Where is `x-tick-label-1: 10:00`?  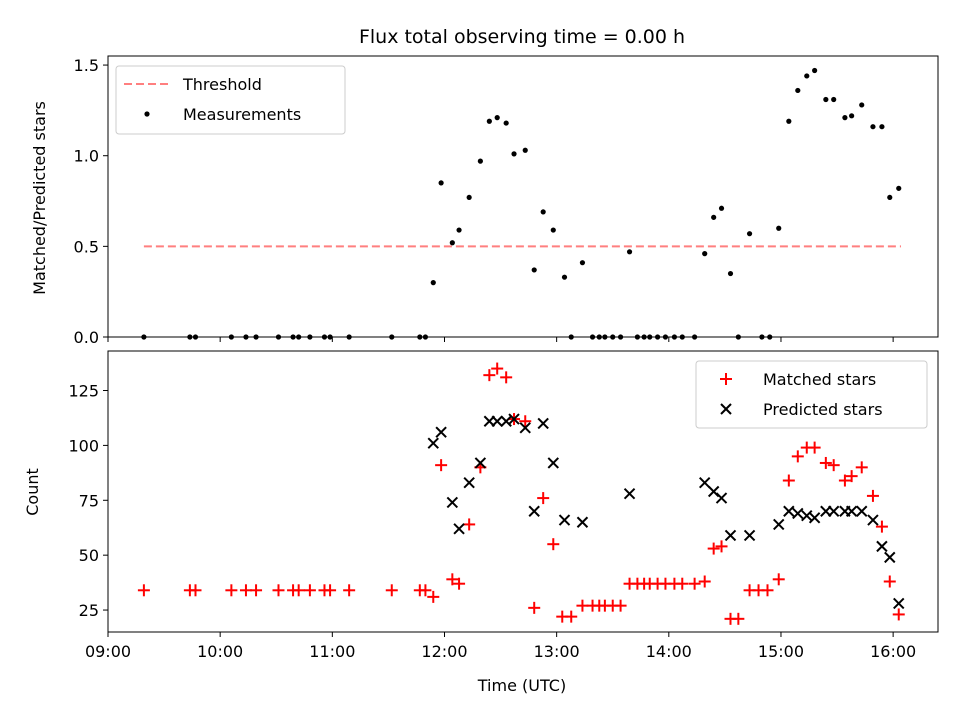 x-tick-label-1: 10:00 is located at coordinates (220, 651).